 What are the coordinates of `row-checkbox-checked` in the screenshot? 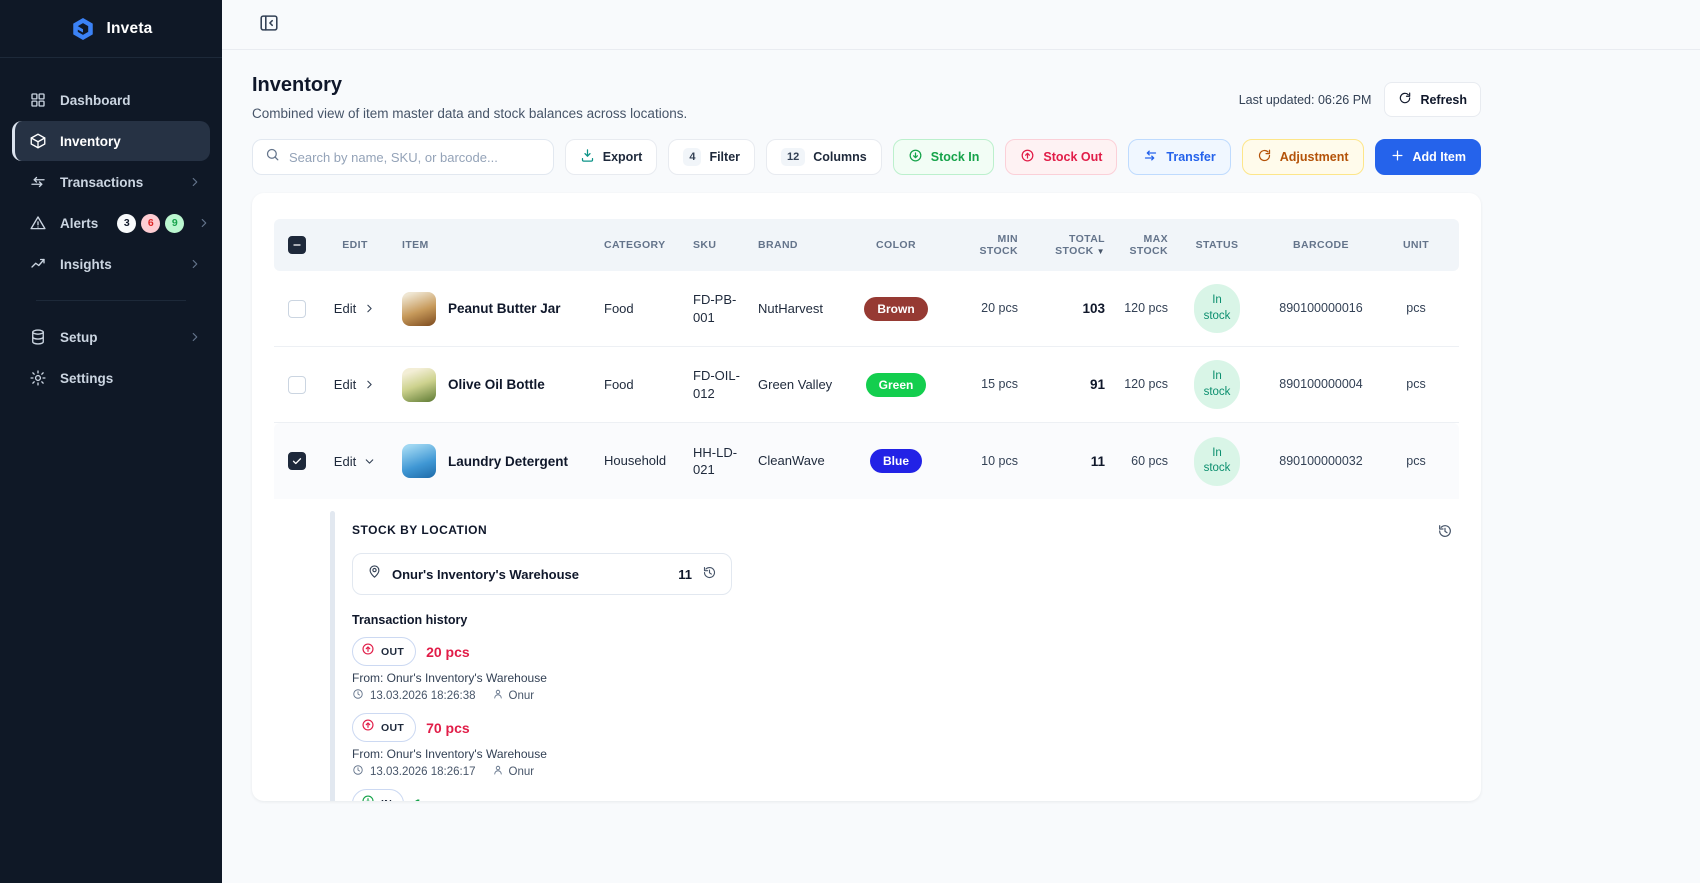 It's located at (297, 461).